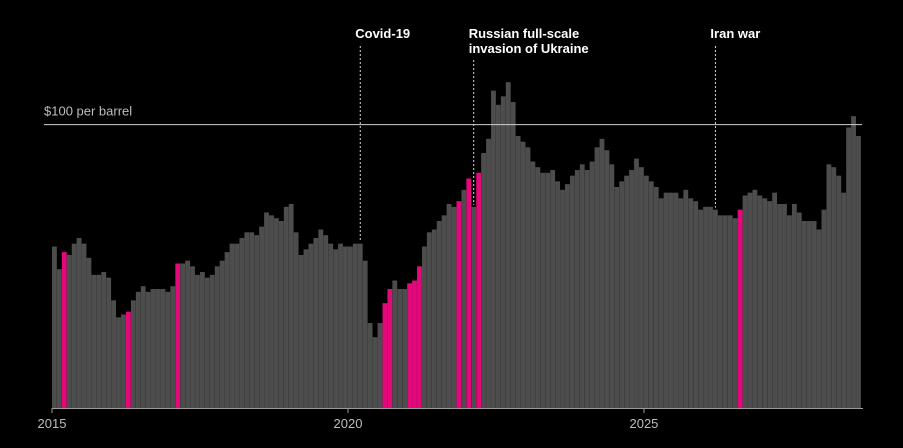 Image resolution: width=903 pixels, height=448 pixels. Describe the element at coordinates (348, 423) in the screenshot. I see `x-tick-label: 2020` at that location.